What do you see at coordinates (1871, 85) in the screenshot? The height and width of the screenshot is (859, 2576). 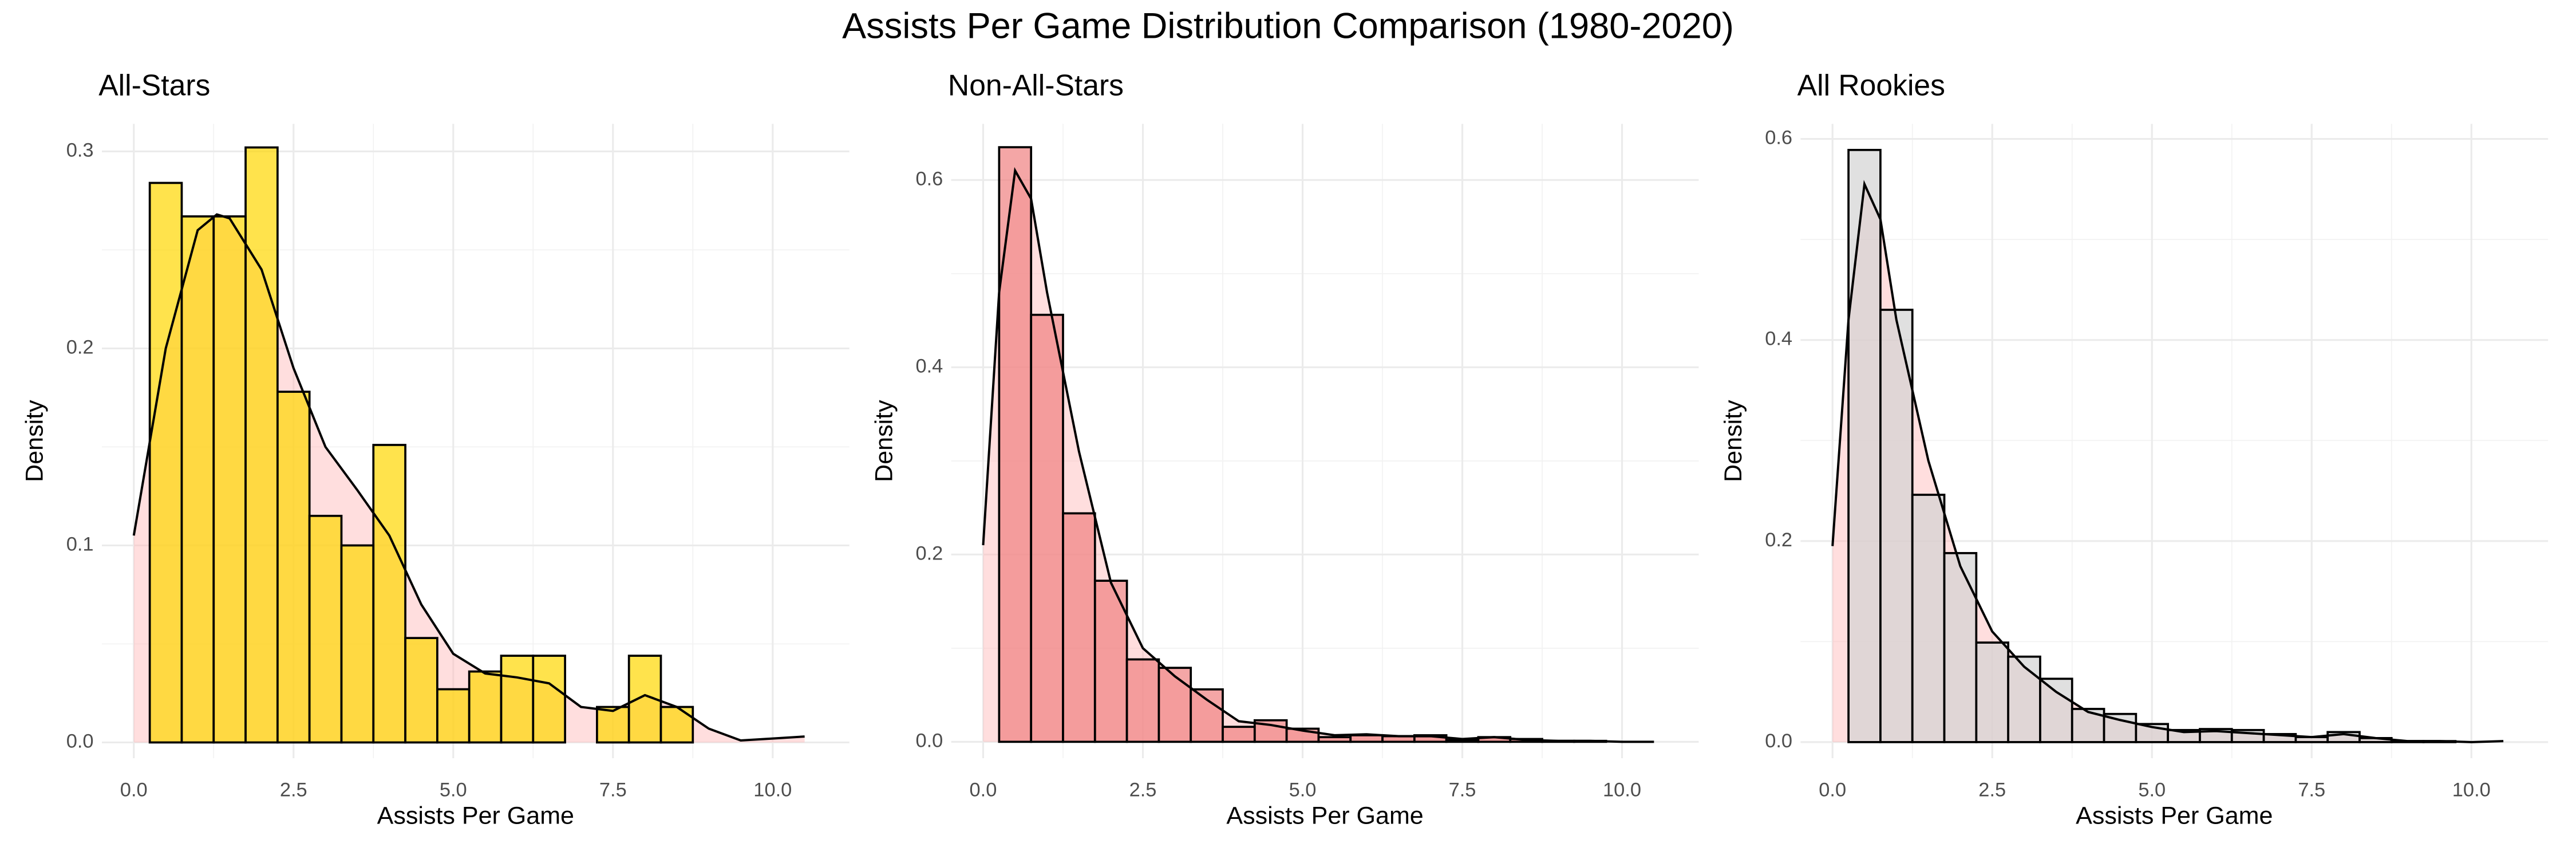 I see `panel-title: All Rookies` at bounding box center [1871, 85].